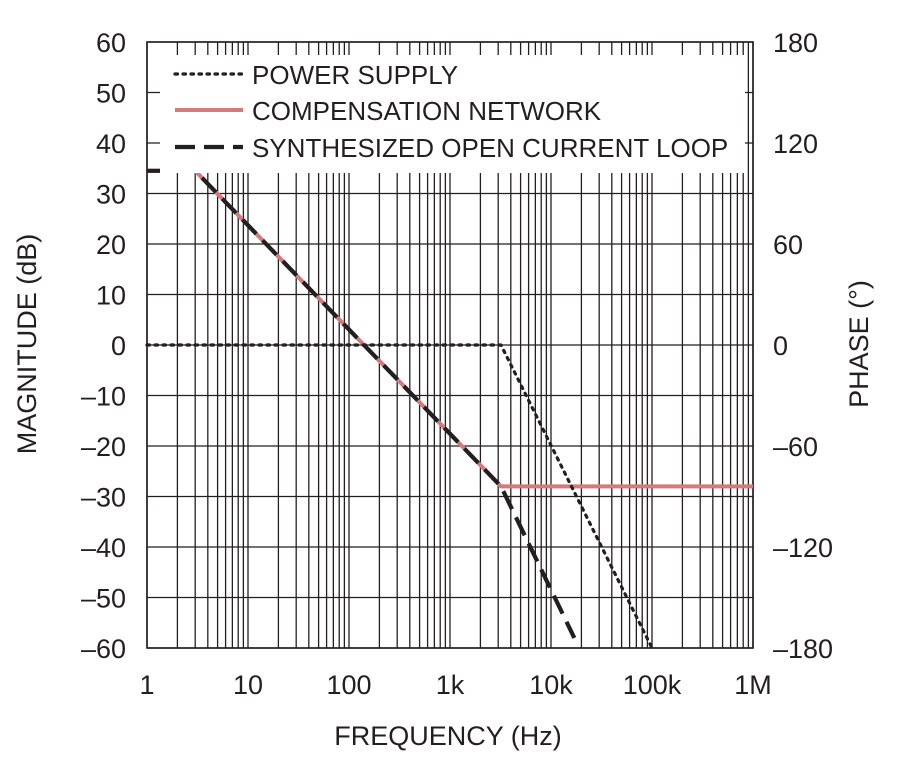 This screenshot has width=900, height=778. I want to click on legend-label: SYNTHESIZED OPEN CURRENT LOOP, so click(490, 148).